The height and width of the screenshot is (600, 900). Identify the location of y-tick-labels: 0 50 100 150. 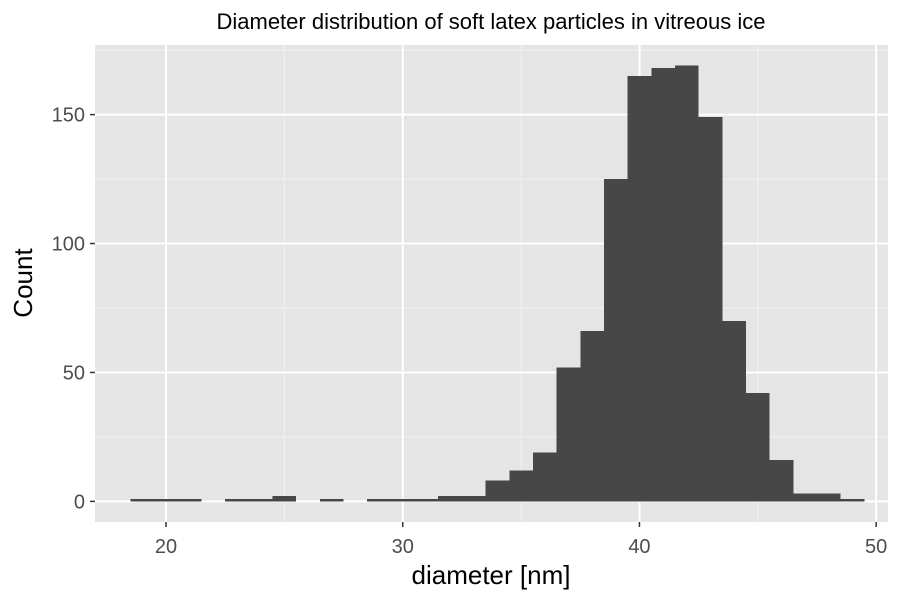
(68, 309).